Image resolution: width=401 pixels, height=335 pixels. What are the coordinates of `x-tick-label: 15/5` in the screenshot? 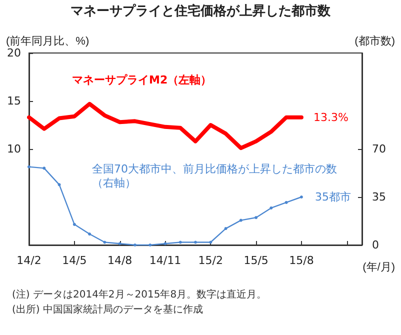 It's located at (256, 260).